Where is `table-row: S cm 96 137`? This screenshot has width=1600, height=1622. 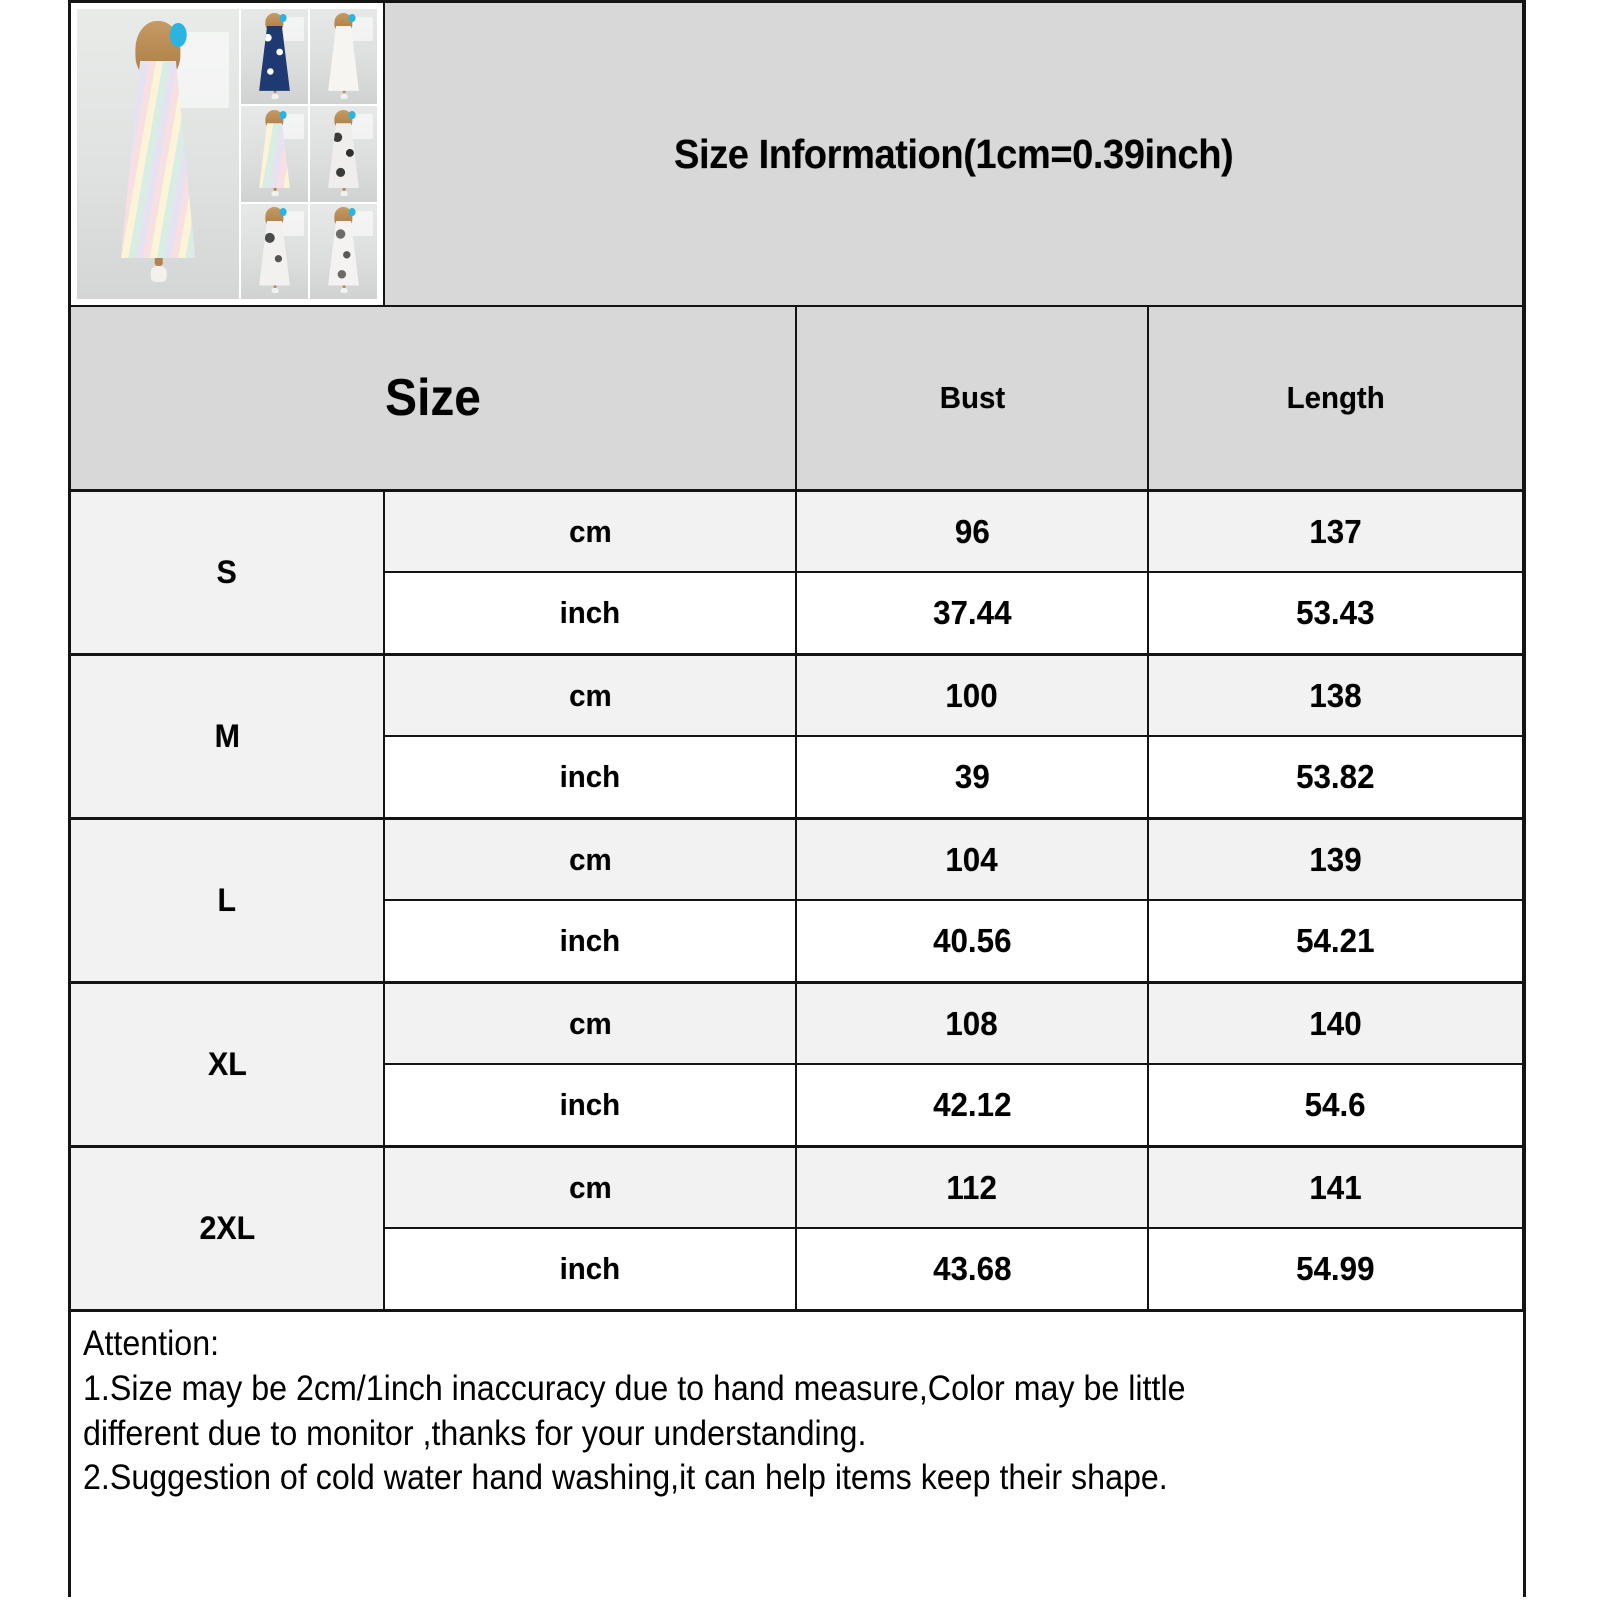 table-row: S cm 96 137 is located at coordinates (797, 532).